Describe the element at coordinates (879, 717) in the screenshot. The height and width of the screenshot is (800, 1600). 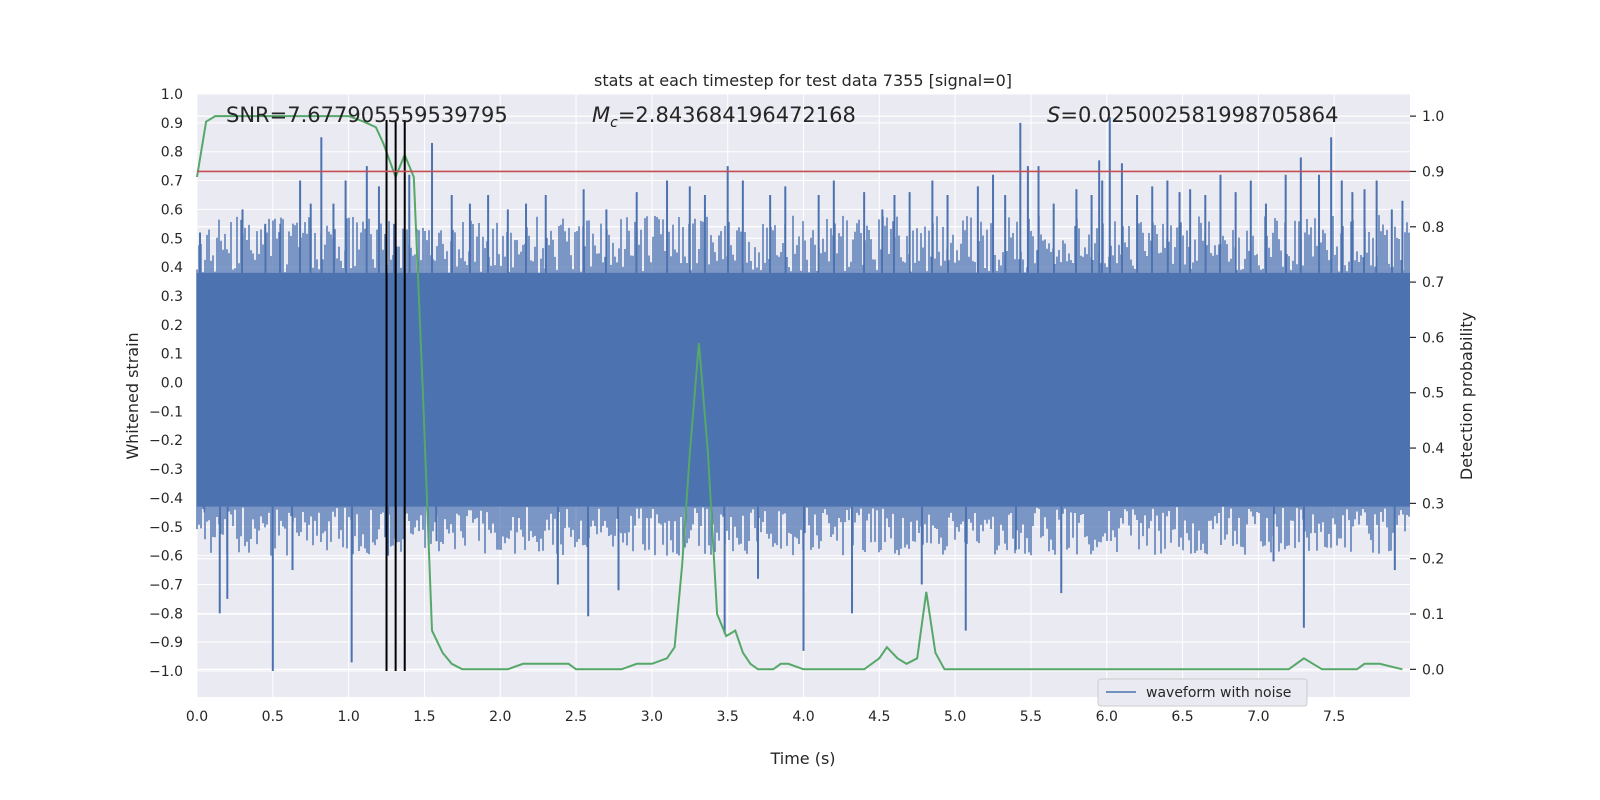
I see `x-tick-label: 4.5` at that location.